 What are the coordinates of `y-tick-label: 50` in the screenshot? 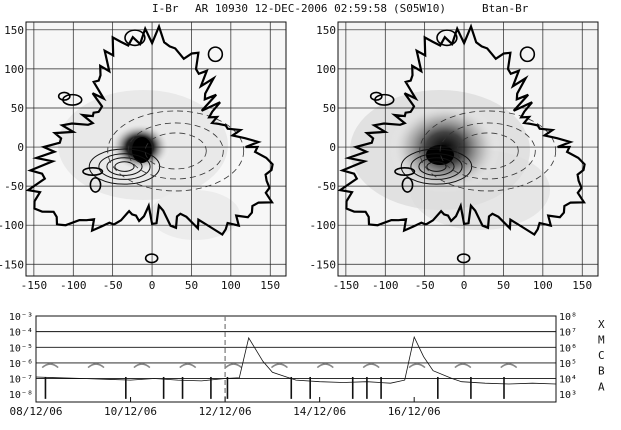 It's located at (329, 108).